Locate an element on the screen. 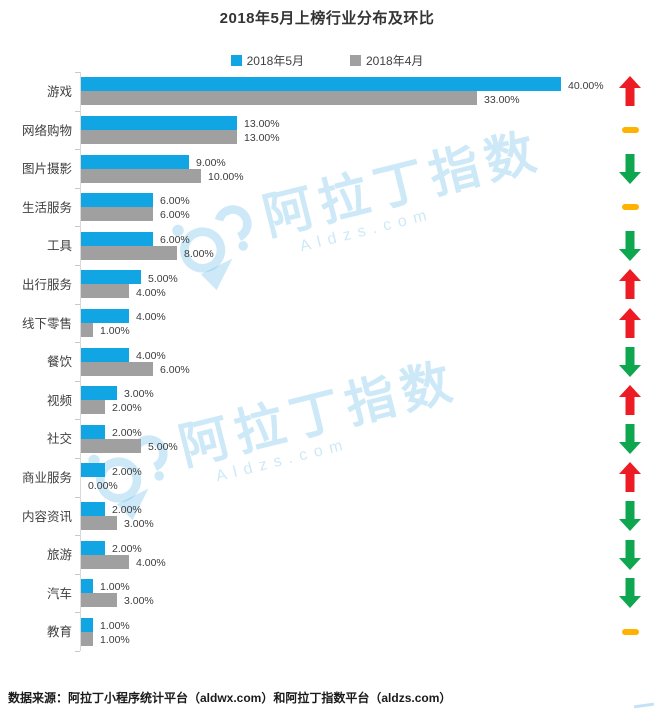  value-label-apr: 8.00% is located at coordinates (199, 253).